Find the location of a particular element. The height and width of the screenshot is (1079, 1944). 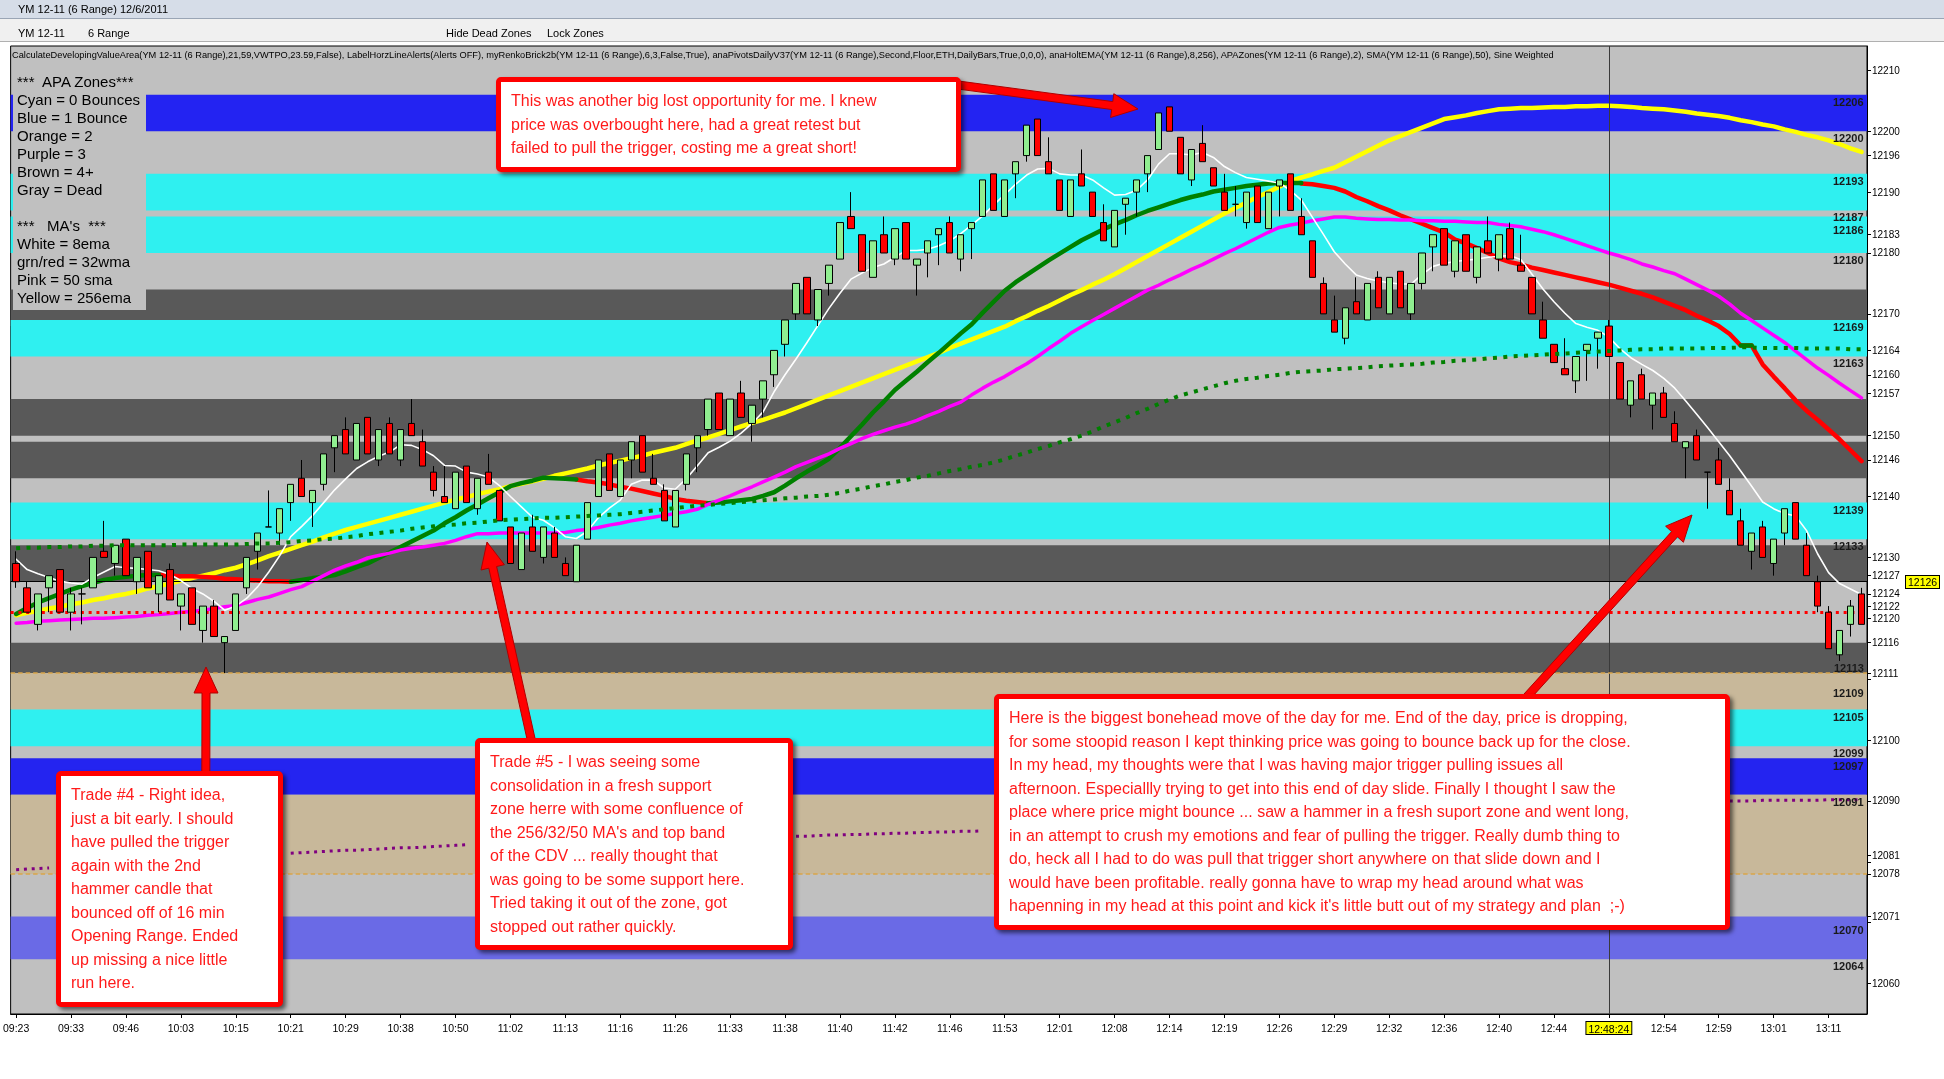

y-tick-label: 12111 is located at coordinates (1885, 673).